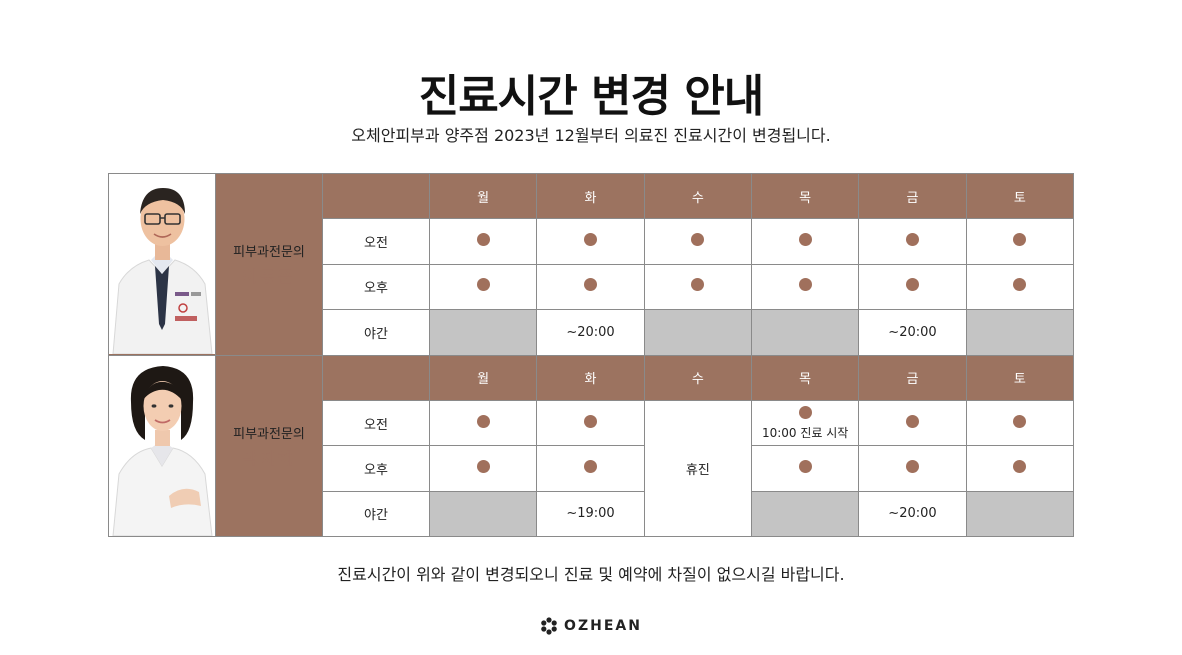 The height and width of the screenshot is (655, 1182). Describe the element at coordinates (805, 423) in the screenshot. I see `schedule-cell: 10:00 진료 시작` at that location.